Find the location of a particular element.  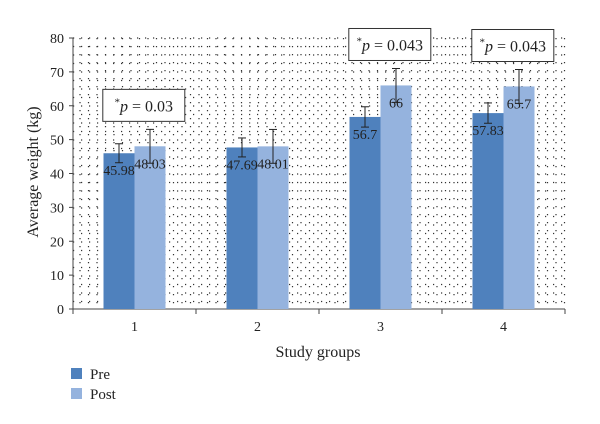

data-label: 66 is located at coordinates (396, 103).